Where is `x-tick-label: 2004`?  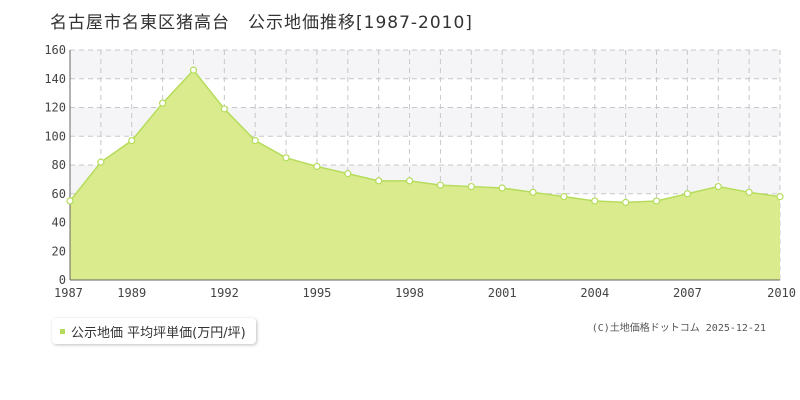 x-tick-label: 2004 is located at coordinates (594, 293).